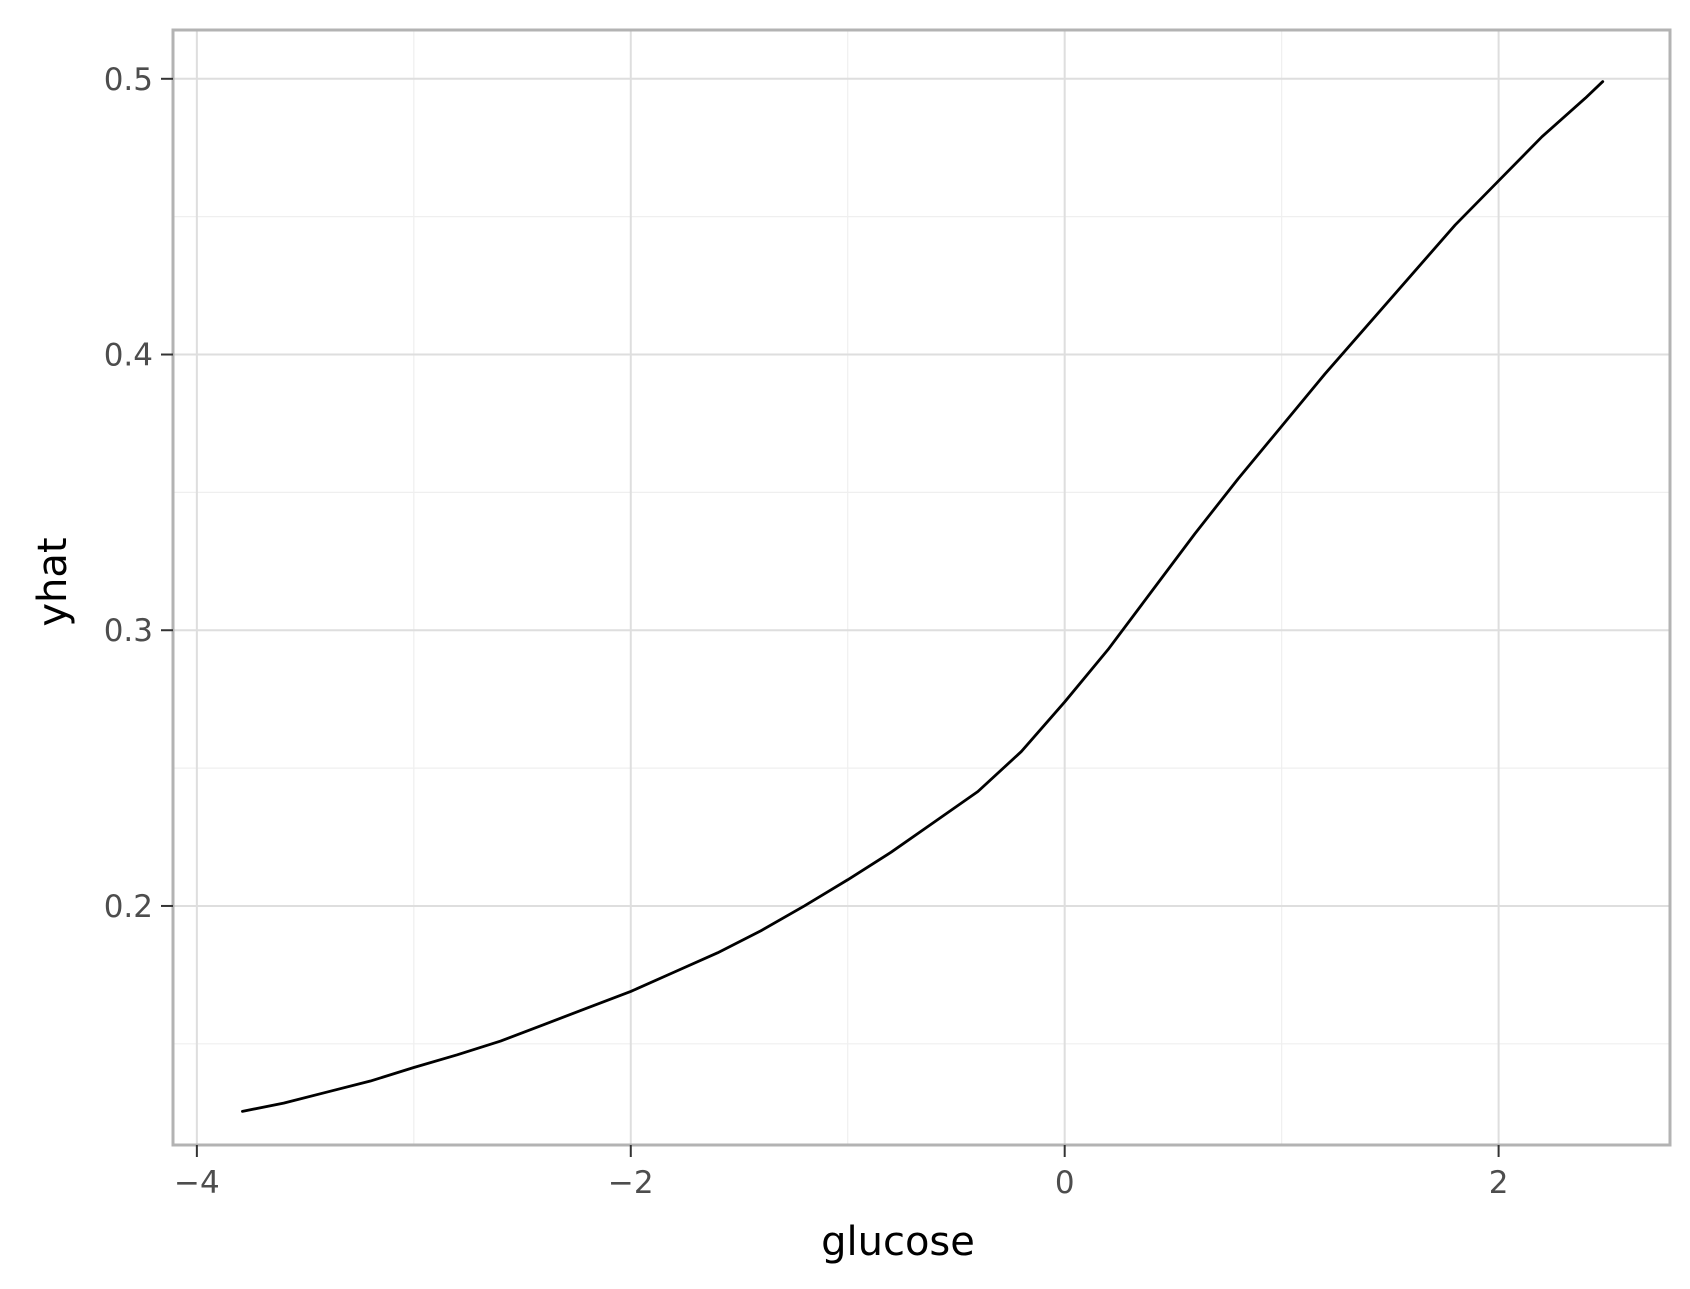 The width and height of the screenshot is (1690, 1289). I want to click on y-tick-label: 0.2, so click(128, 907).